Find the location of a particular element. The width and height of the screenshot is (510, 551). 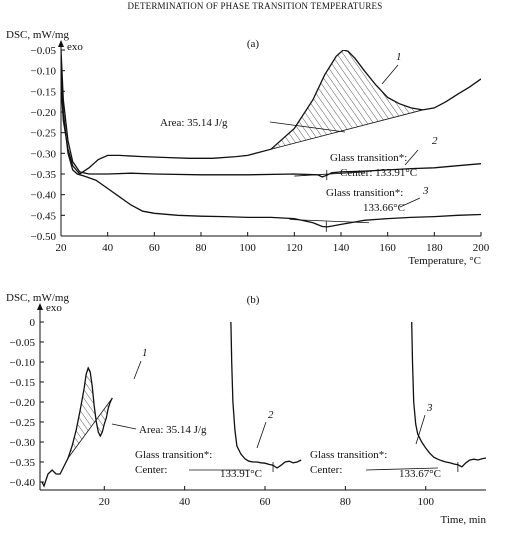

chart-a-series-1-label: 1 is located at coordinates (399, 57).